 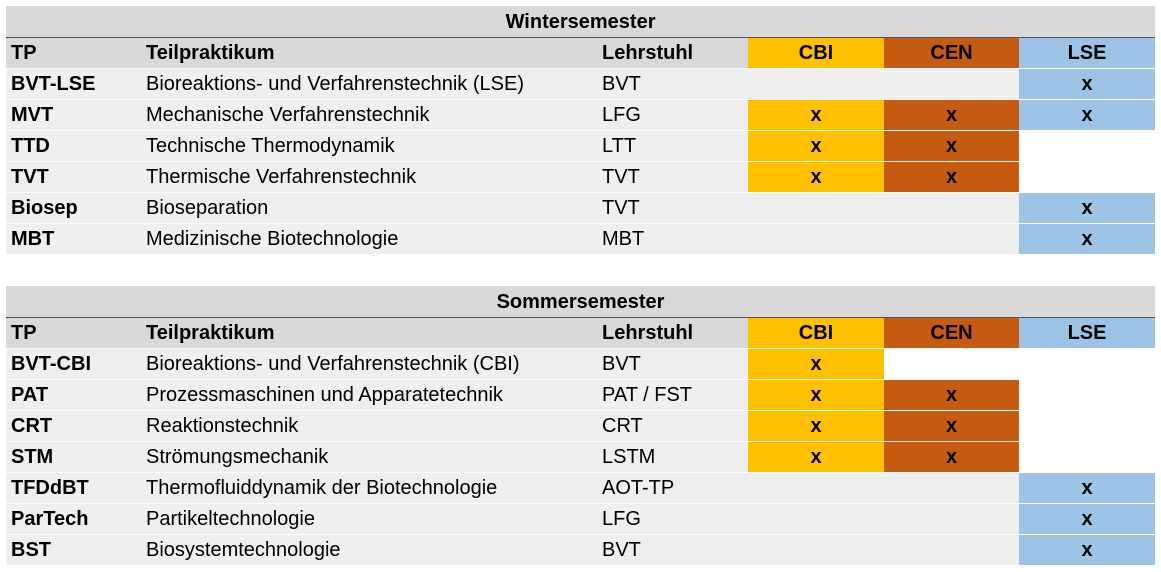 What do you see at coordinates (73, 84) in the screenshot?
I see `tp-code: BVT-LSE` at bounding box center [73, 84].